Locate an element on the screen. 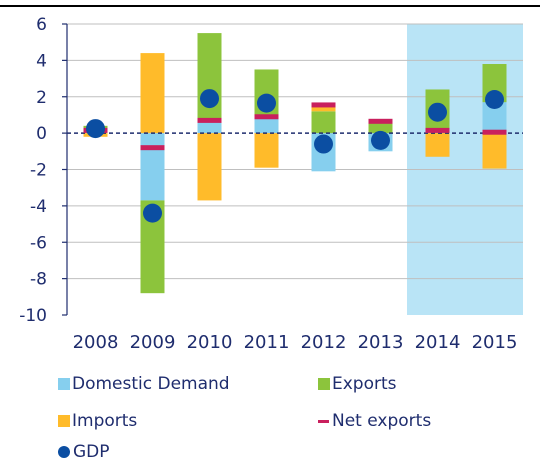  dot-gdp-2015 is located at coordinates (494, 99).